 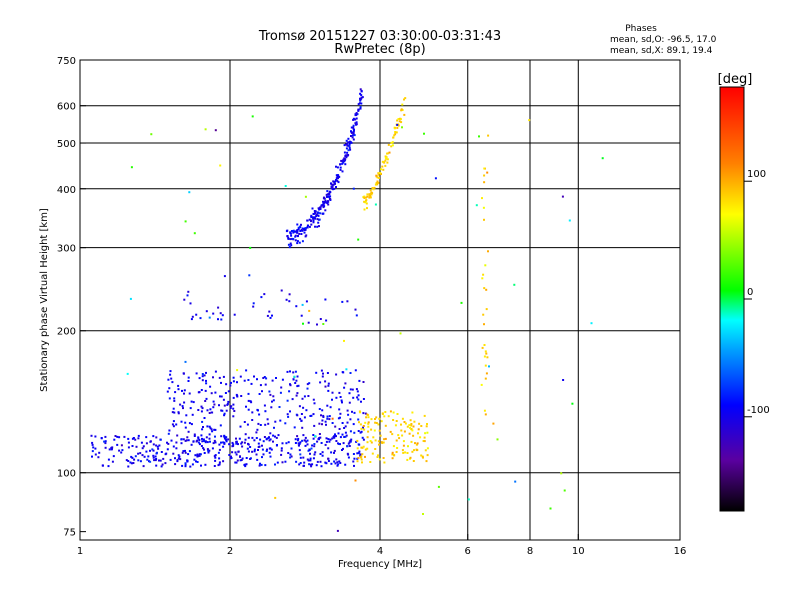 What do you see at coordinates (757, 293) in the screenshot?
I see `colorbar-ticks: 100 0 -100` at bounding box center [757, 293].